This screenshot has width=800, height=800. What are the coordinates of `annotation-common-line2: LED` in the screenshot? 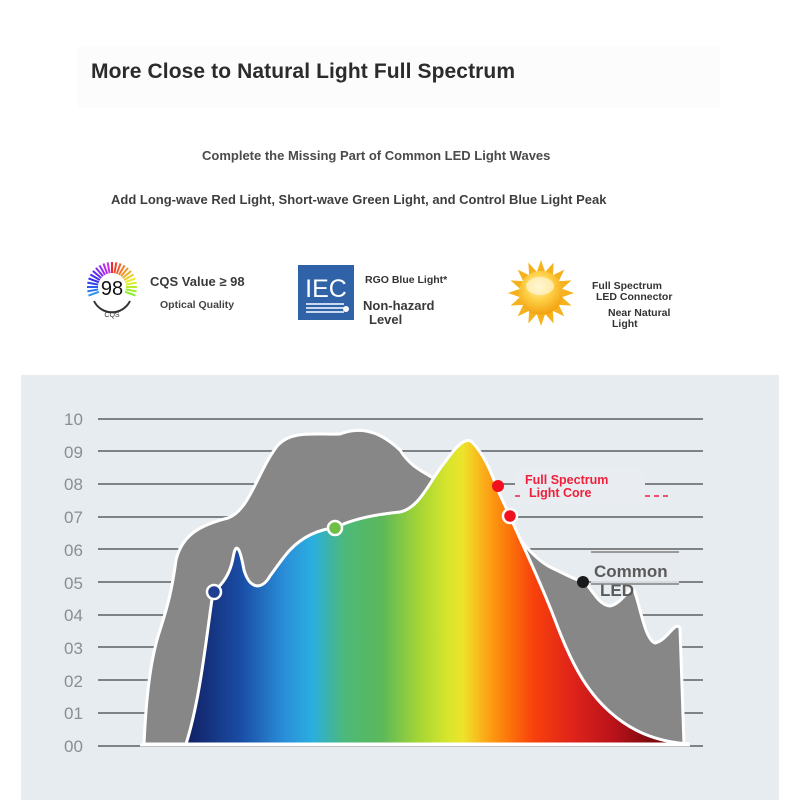 It's located at (617, 590).